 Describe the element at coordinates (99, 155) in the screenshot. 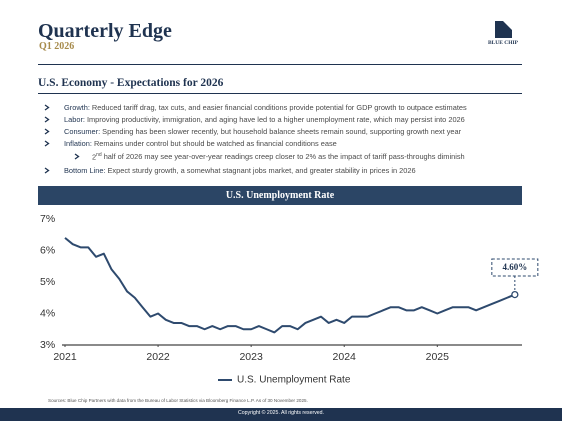

I see `ordinal-suffix: nd` at that location.